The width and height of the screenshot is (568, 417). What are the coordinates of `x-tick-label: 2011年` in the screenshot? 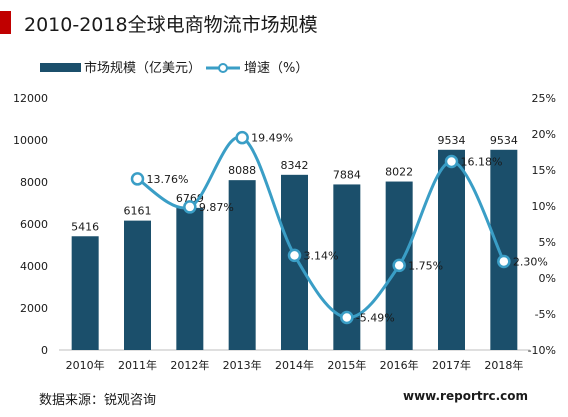 It's located at (137, 365).